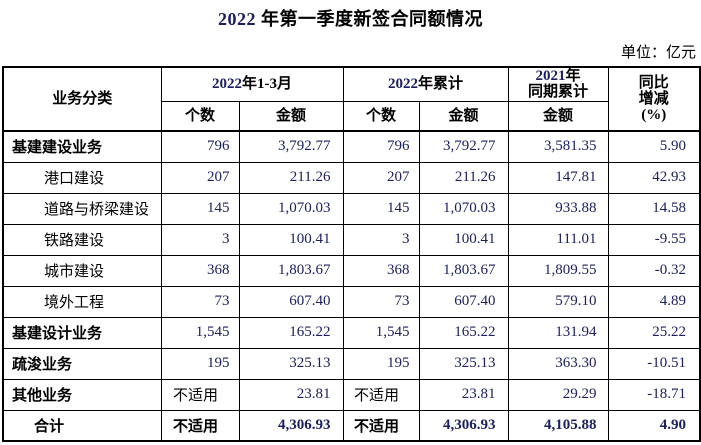 This screenshot has height=445, width=701. What do you see at coordinates (558, 239) in the screenshot?
I see `cell-prev-amount: 111.01` at bounding box center [558, 239].